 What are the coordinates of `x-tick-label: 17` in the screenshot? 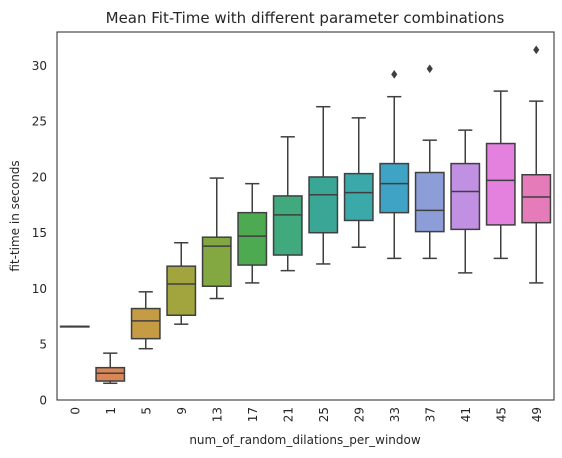 It's located at (253, 414).